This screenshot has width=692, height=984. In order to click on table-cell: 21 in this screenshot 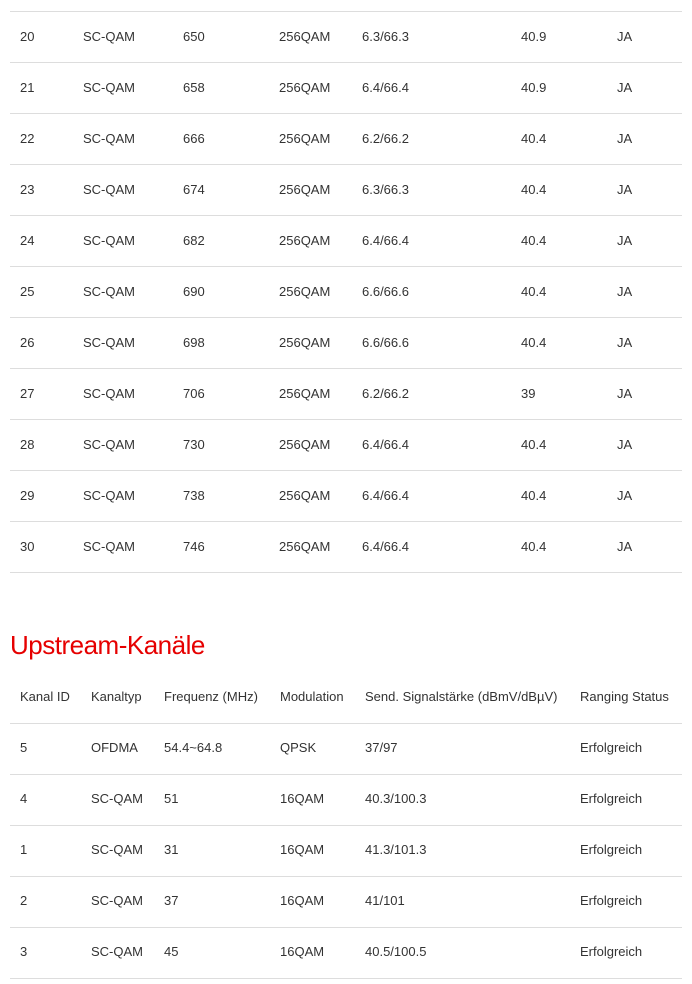, I will do `click(27, 87)`.